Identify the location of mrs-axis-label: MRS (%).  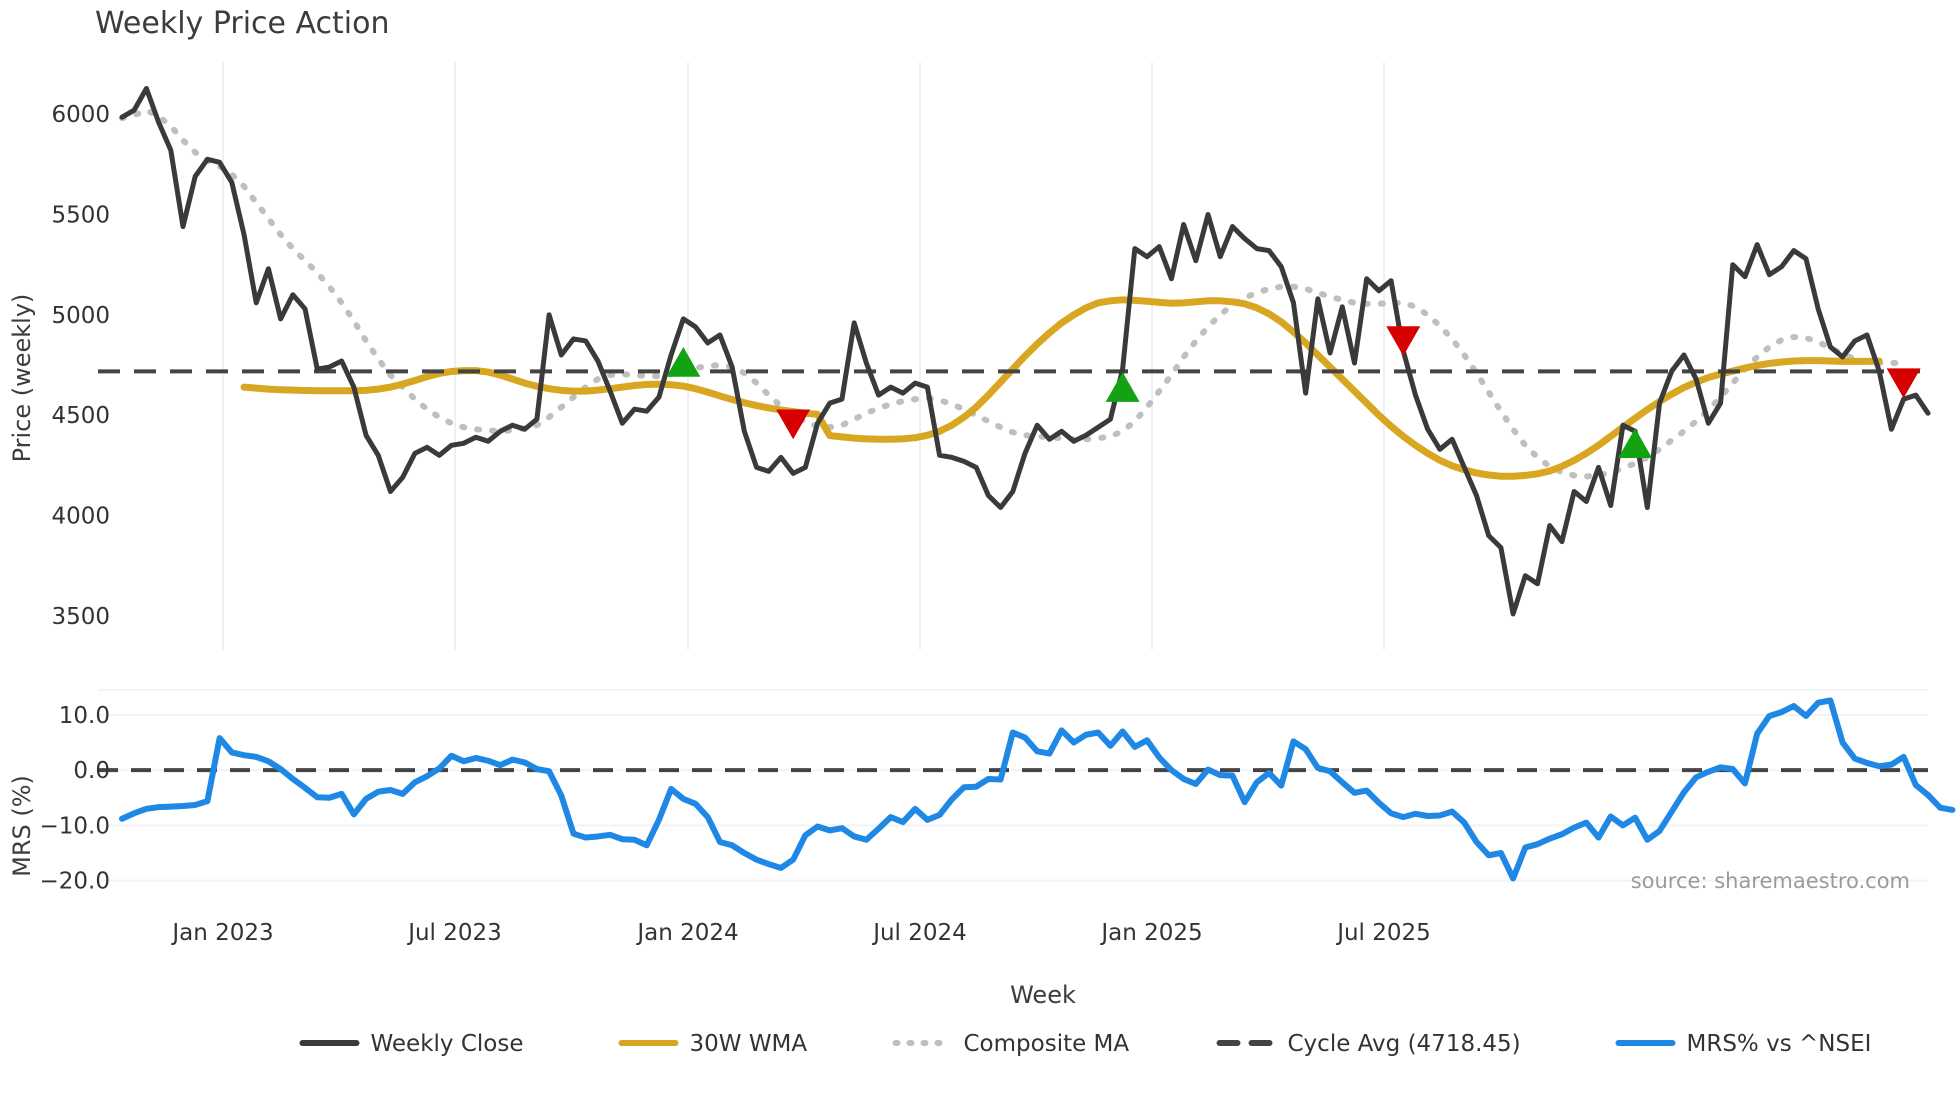
(22, 826).